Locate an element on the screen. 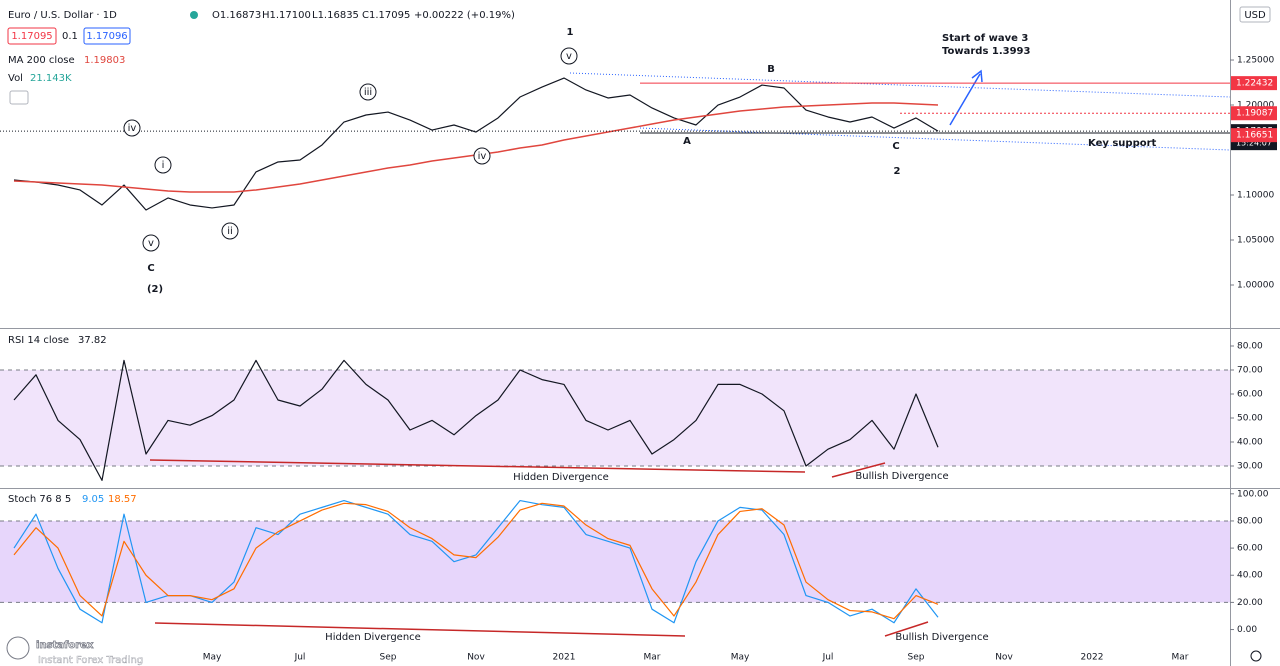  sell-price: 1.17095 is located at coordinates (31, 36).